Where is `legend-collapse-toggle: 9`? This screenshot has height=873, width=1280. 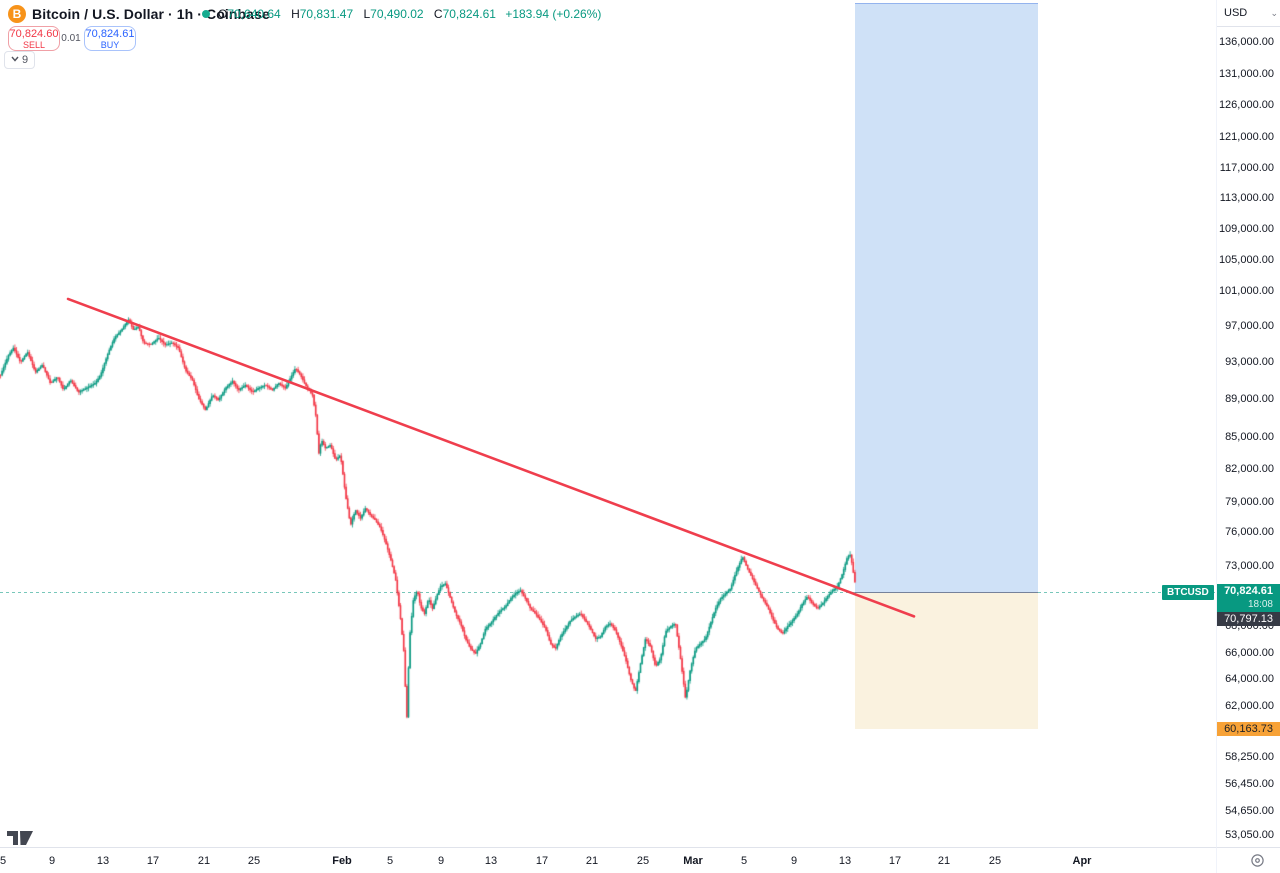
legend-collapse-toggle: 9 is located at coordinates (20, 60).